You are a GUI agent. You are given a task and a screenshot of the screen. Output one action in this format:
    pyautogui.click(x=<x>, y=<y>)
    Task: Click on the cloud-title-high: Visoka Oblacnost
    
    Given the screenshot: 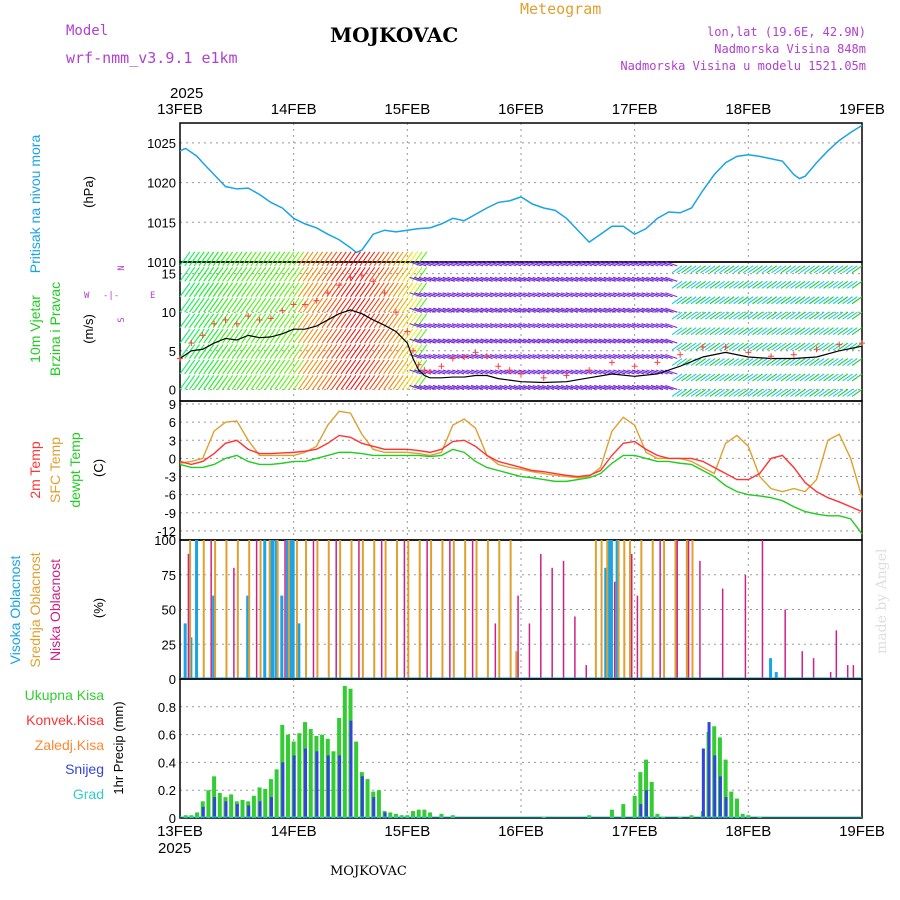 What is the action you would take?
    pyautogui.click(x=15, y=610)
    